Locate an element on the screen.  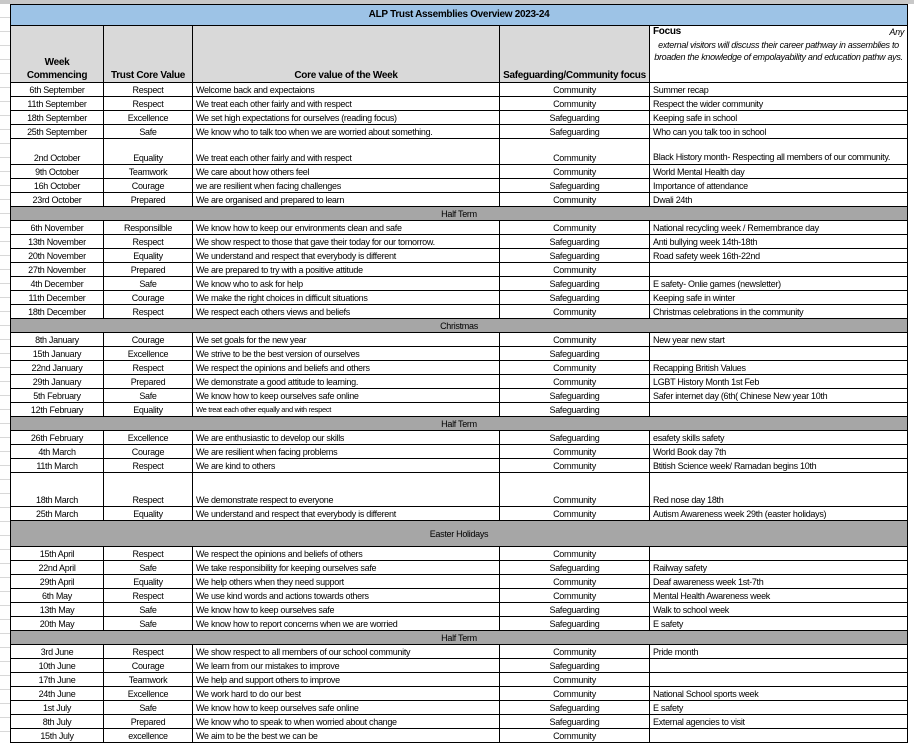
cell-week: 15th July is located at coordinates (57, 735).